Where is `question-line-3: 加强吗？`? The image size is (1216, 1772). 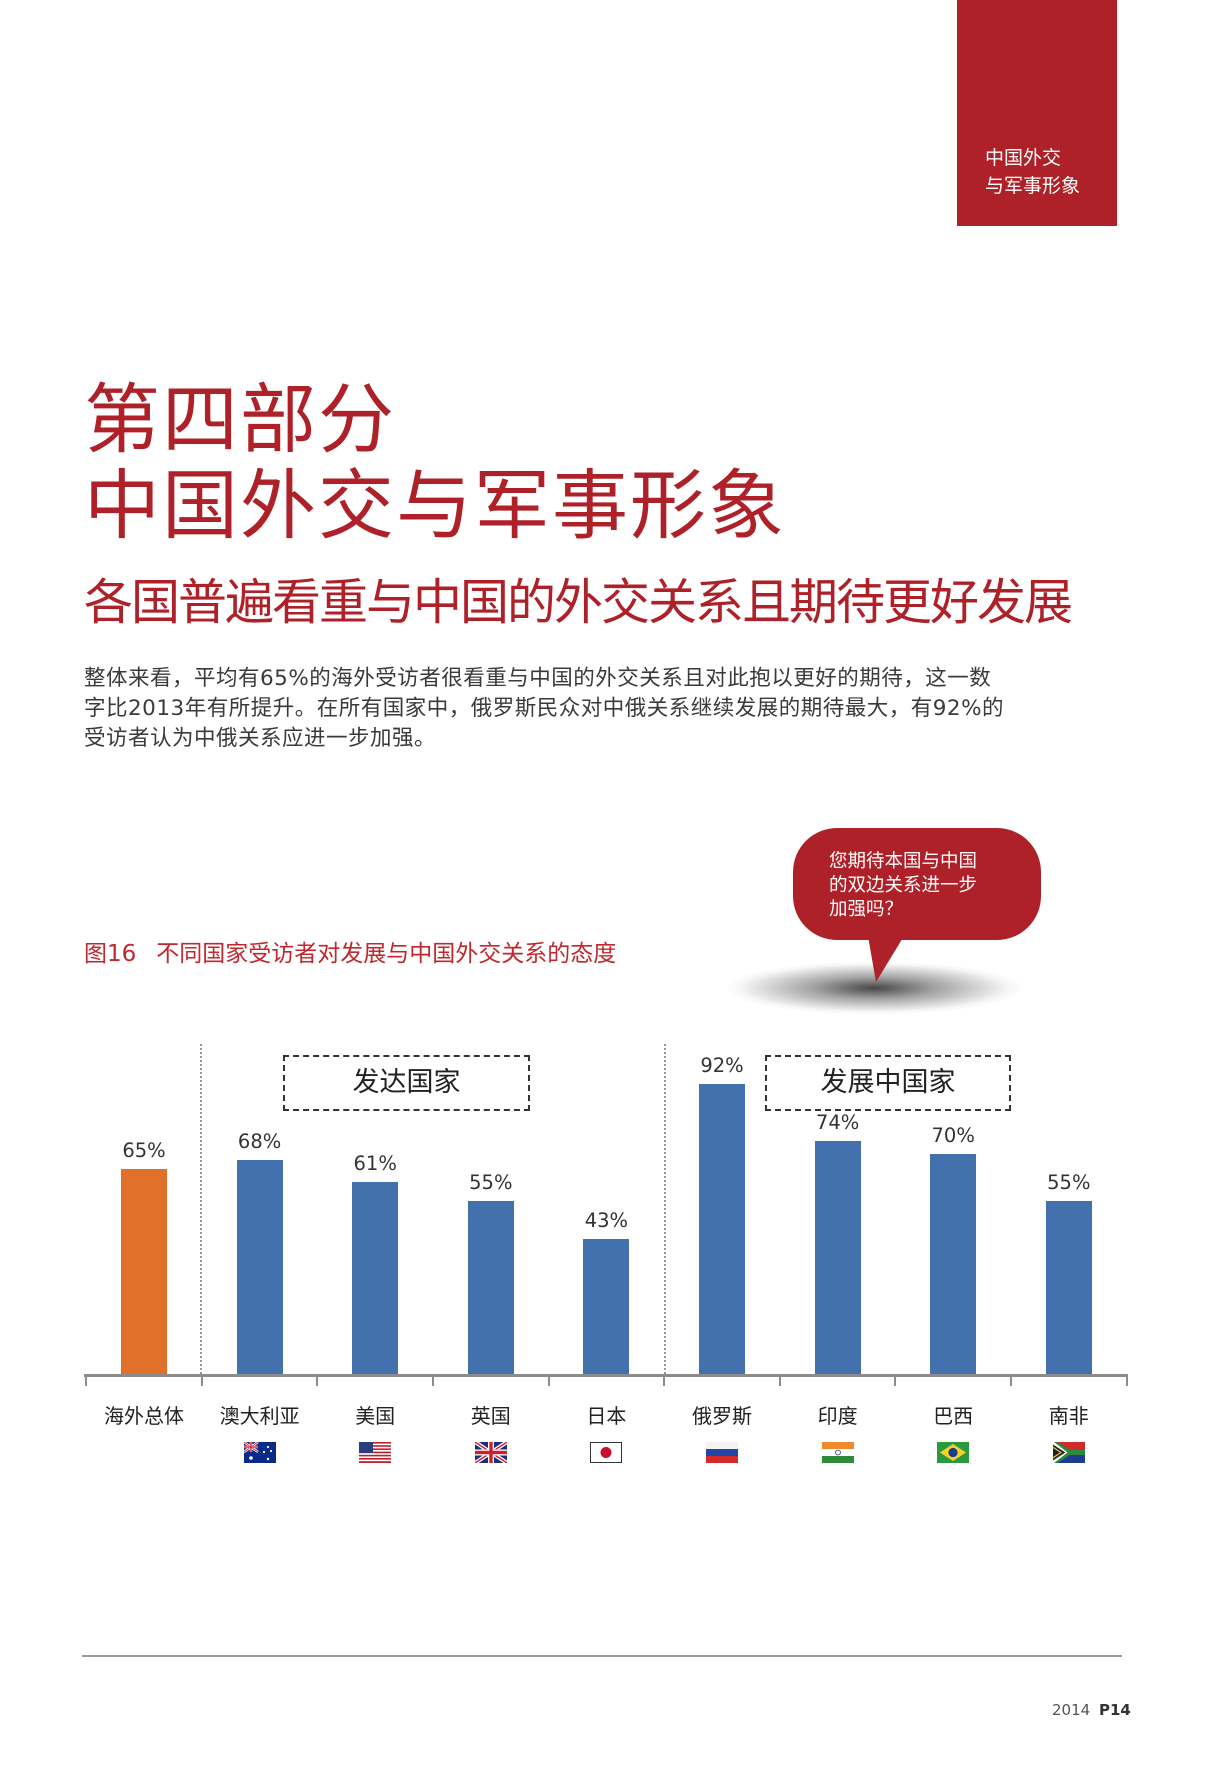 question-line-3: 加强吗？ is located at coordinates (866, 909).